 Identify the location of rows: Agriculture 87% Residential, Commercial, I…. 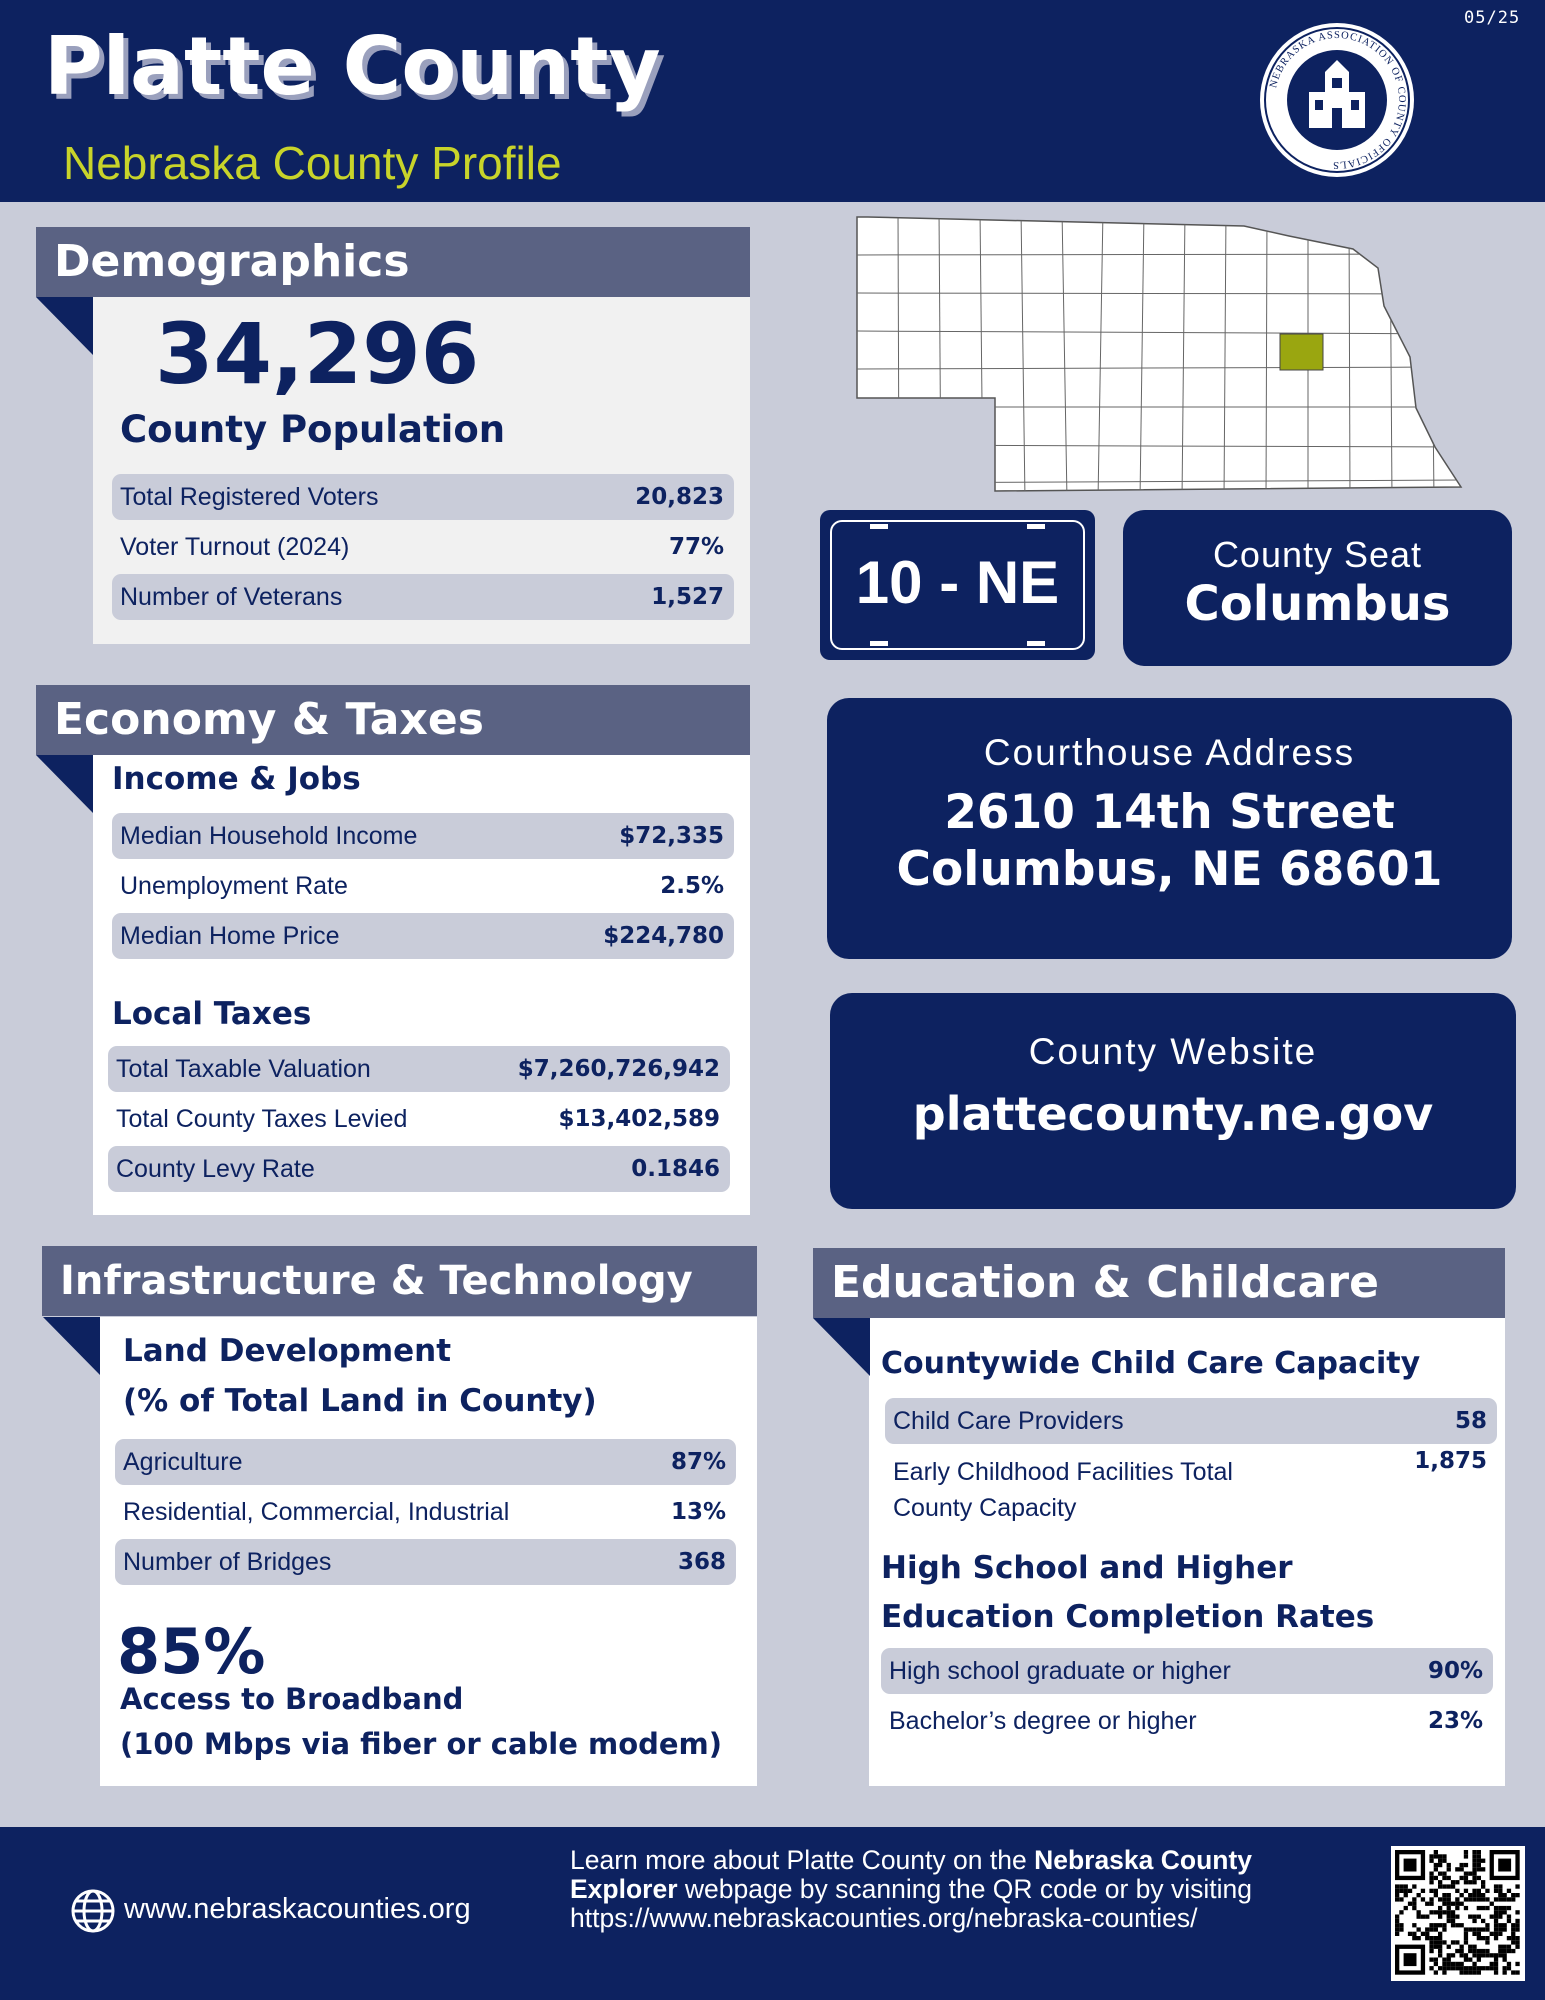
(425, 1514).